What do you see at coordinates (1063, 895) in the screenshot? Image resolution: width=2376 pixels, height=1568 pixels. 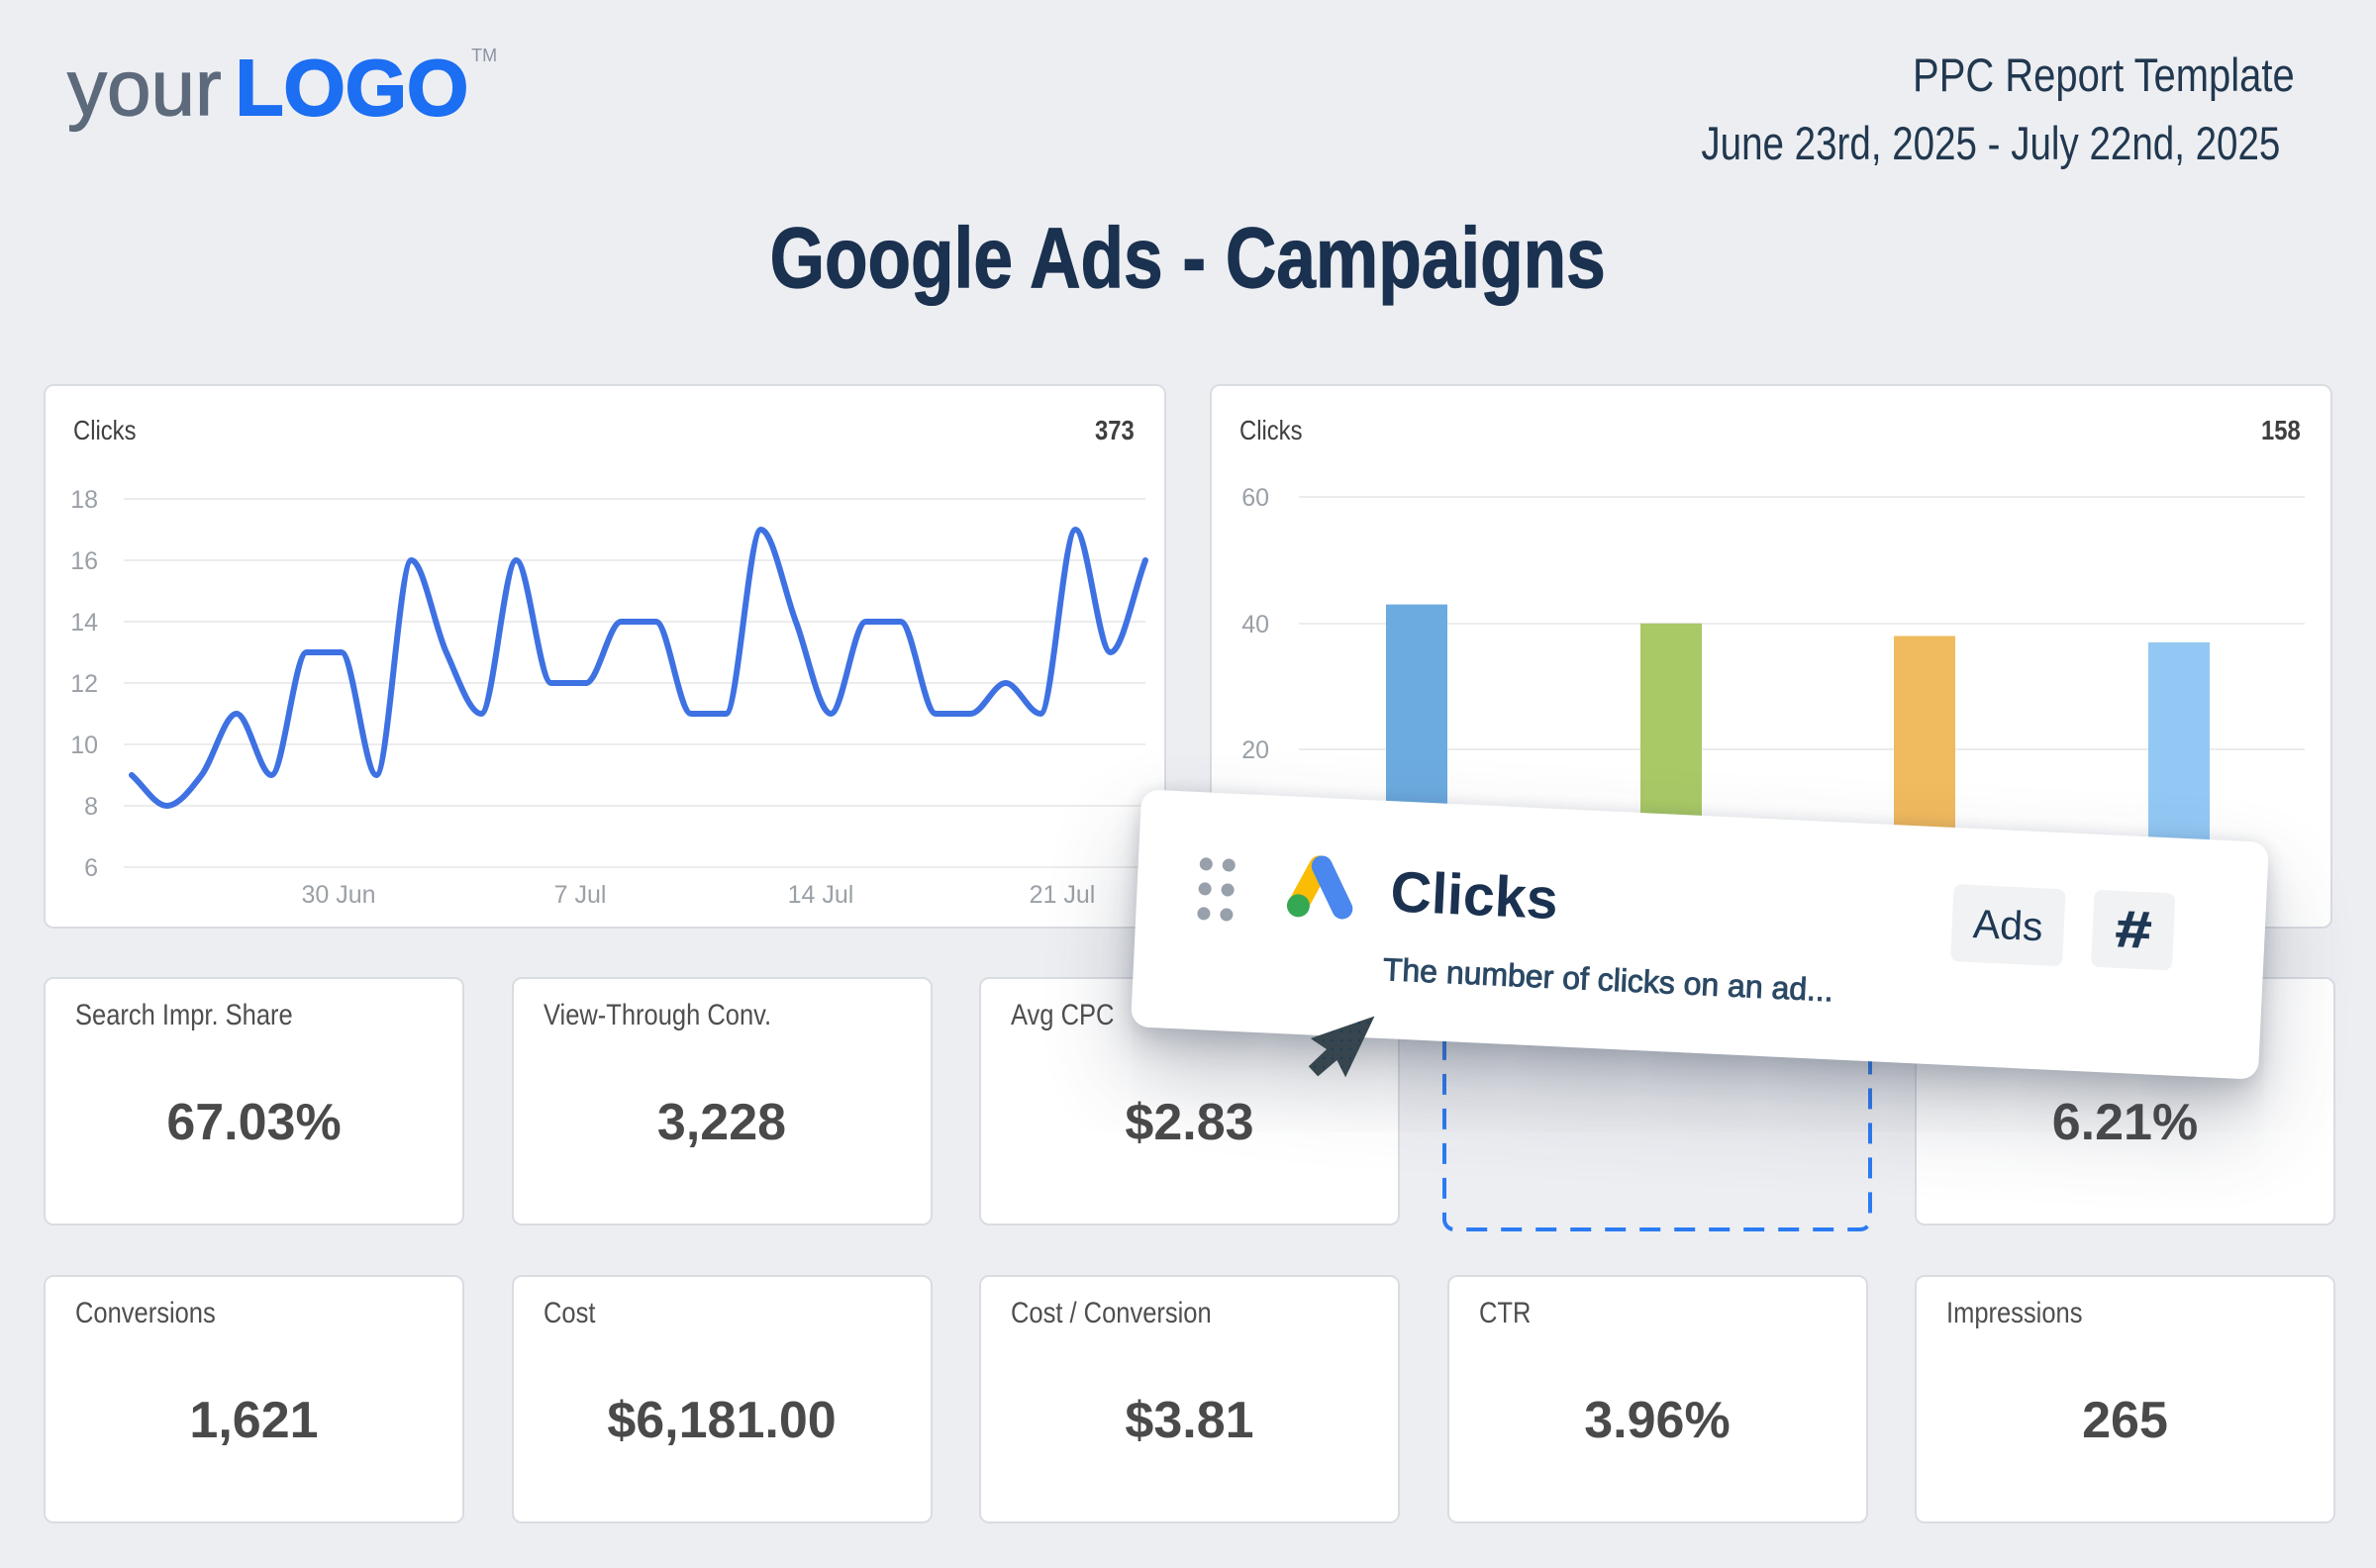 I see `svg-text: 21 Jul` at bounding box center [1063, 895].